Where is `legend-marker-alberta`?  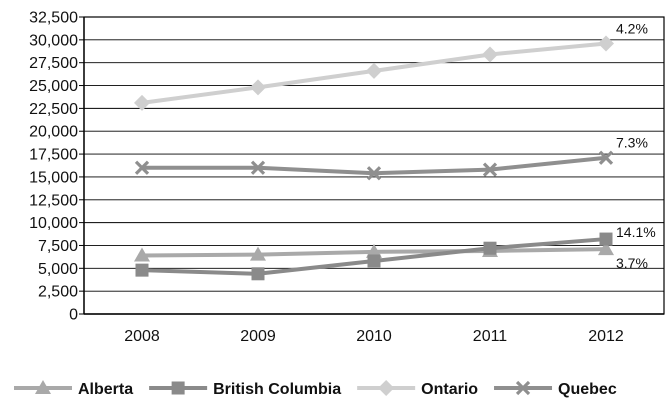 legend-marker-alberta is located at coordinates (43, 387).